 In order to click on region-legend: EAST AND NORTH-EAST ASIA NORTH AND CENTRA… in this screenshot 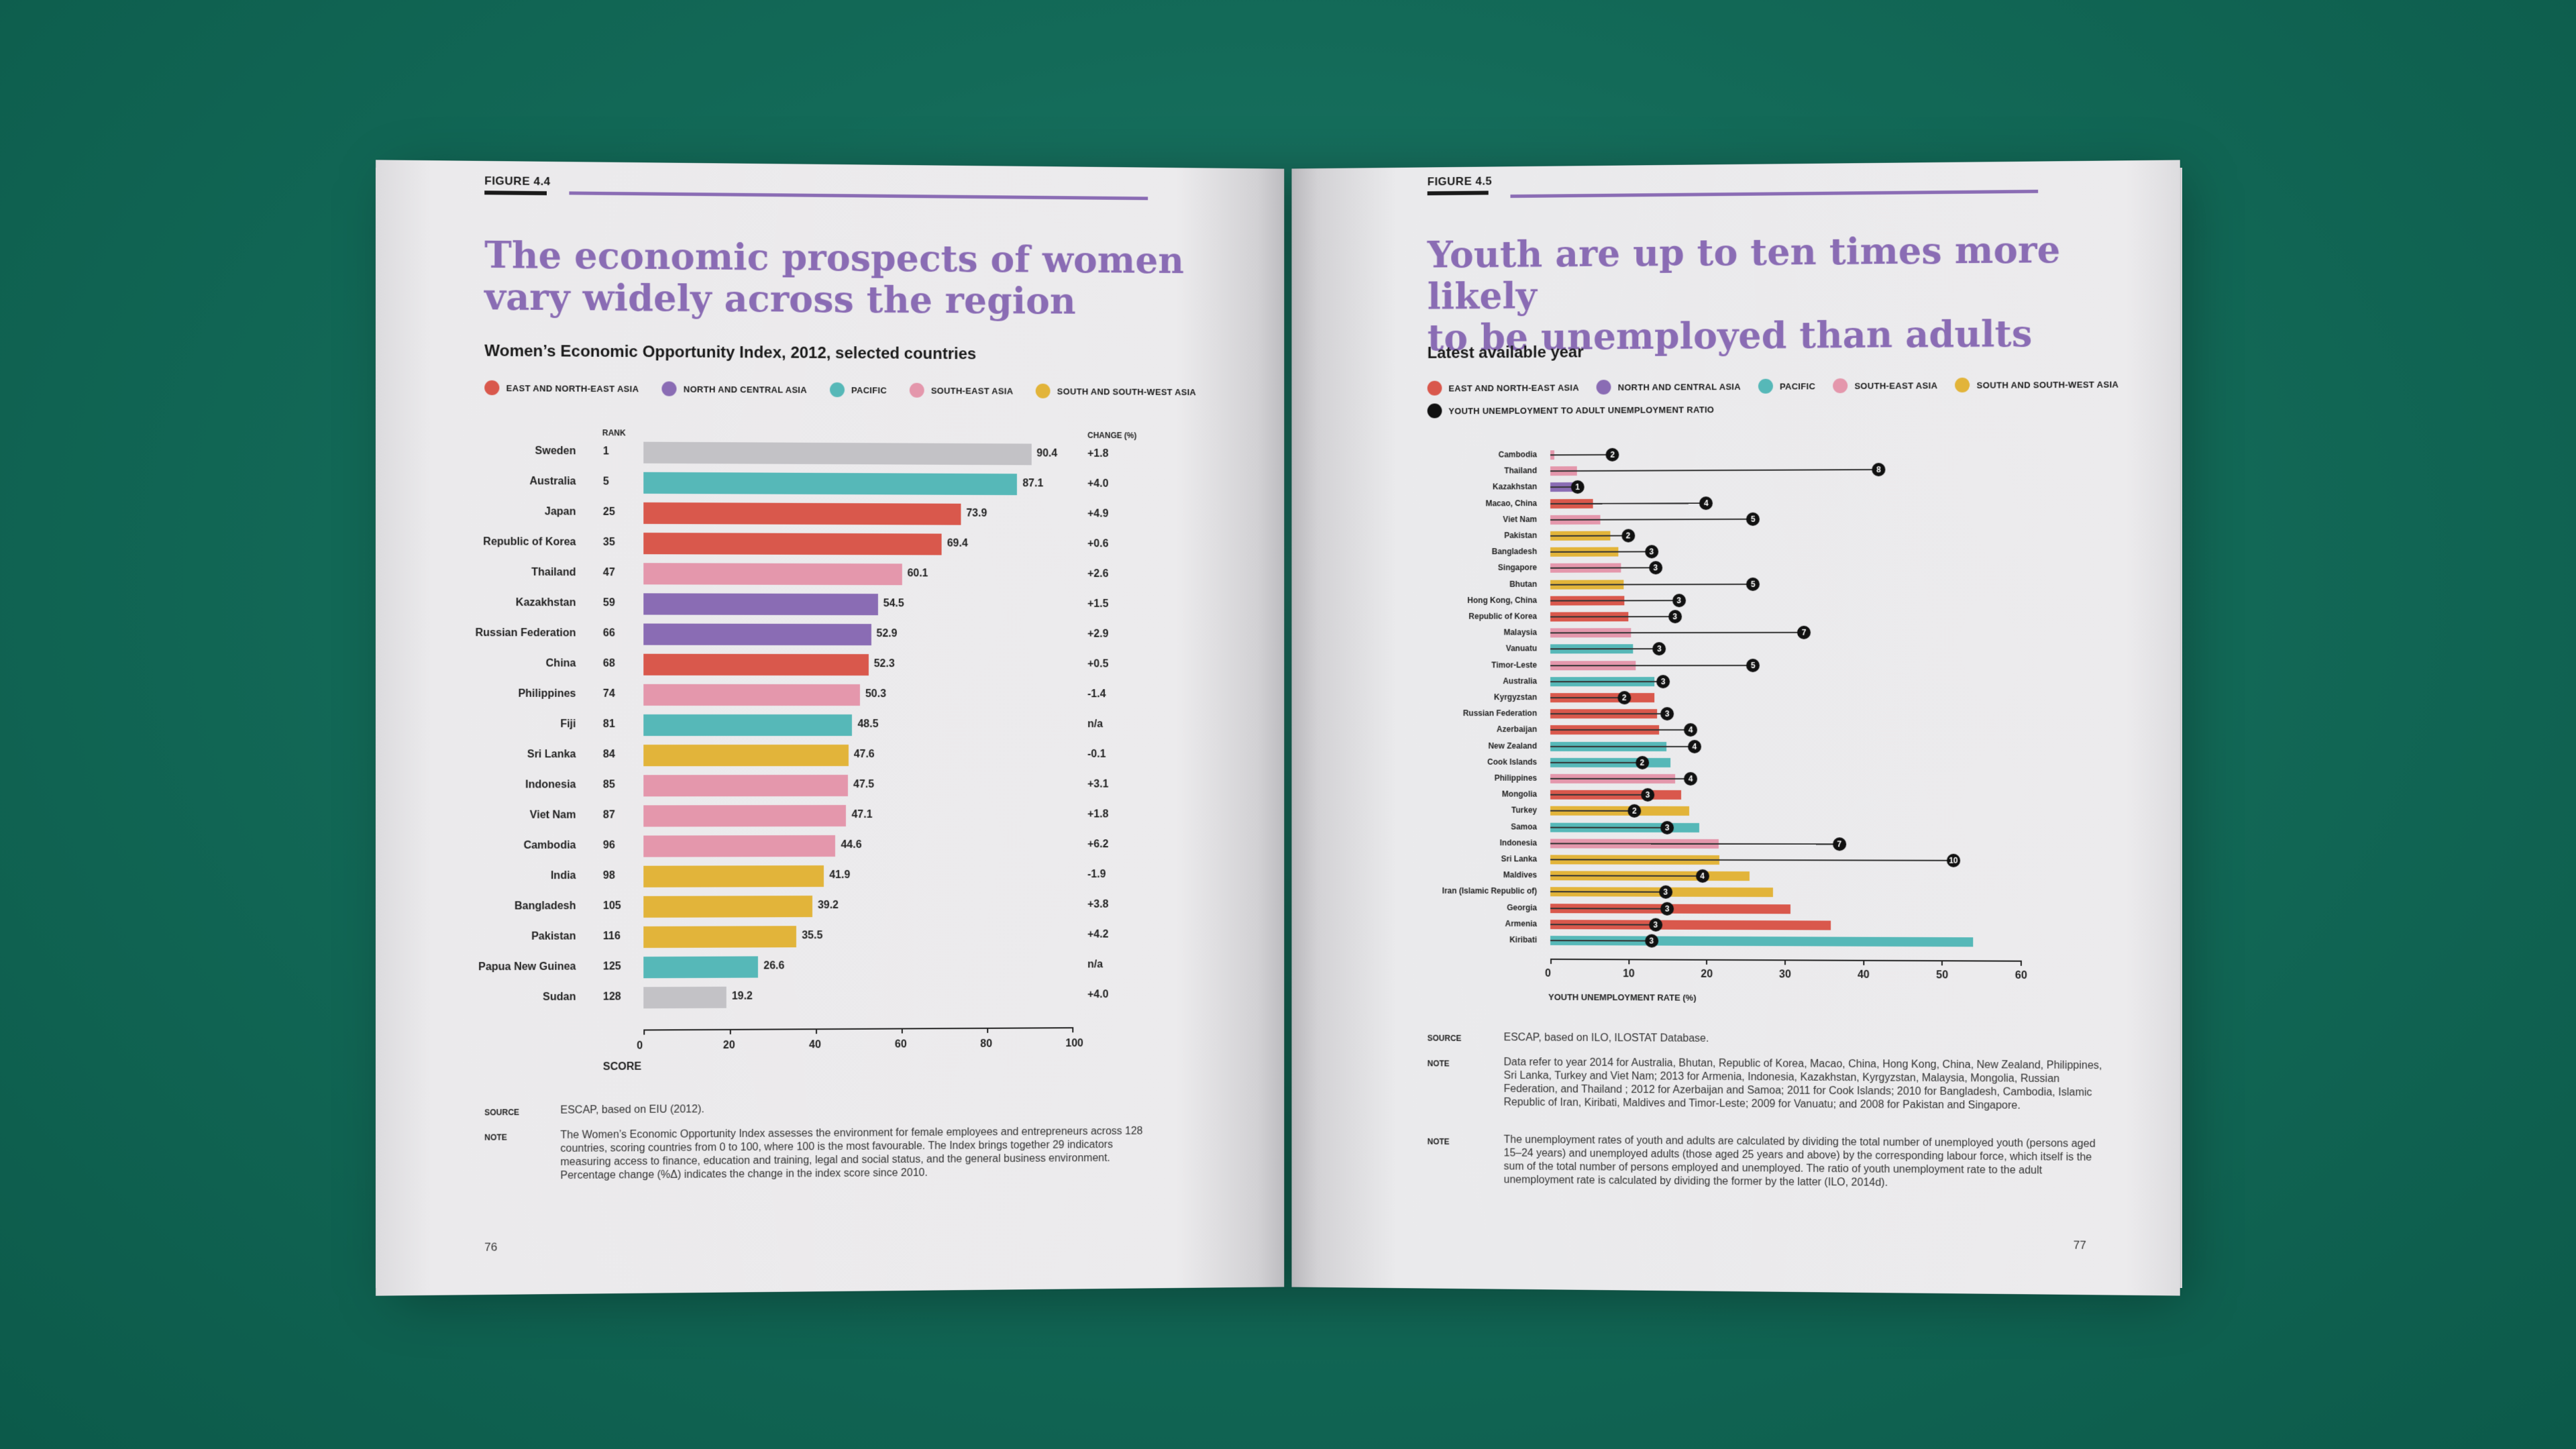, I will do `click(840, 389)`.